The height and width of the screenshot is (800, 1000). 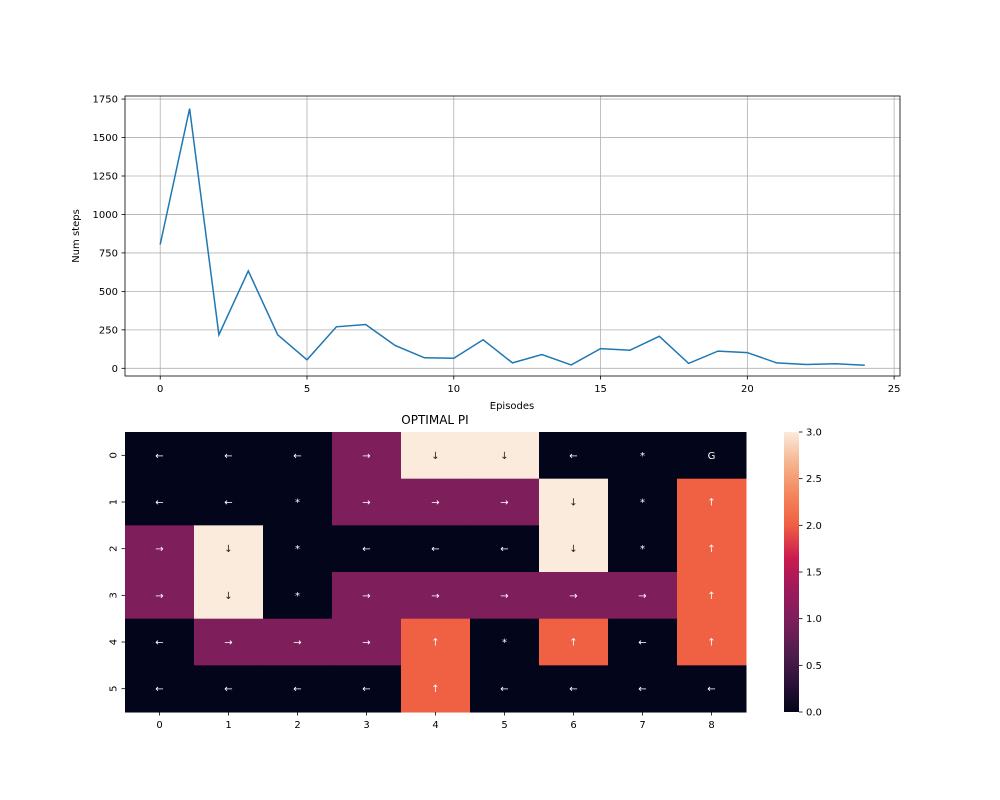 I want to click on col-tick-label: 7, so click(x=642, y=725).